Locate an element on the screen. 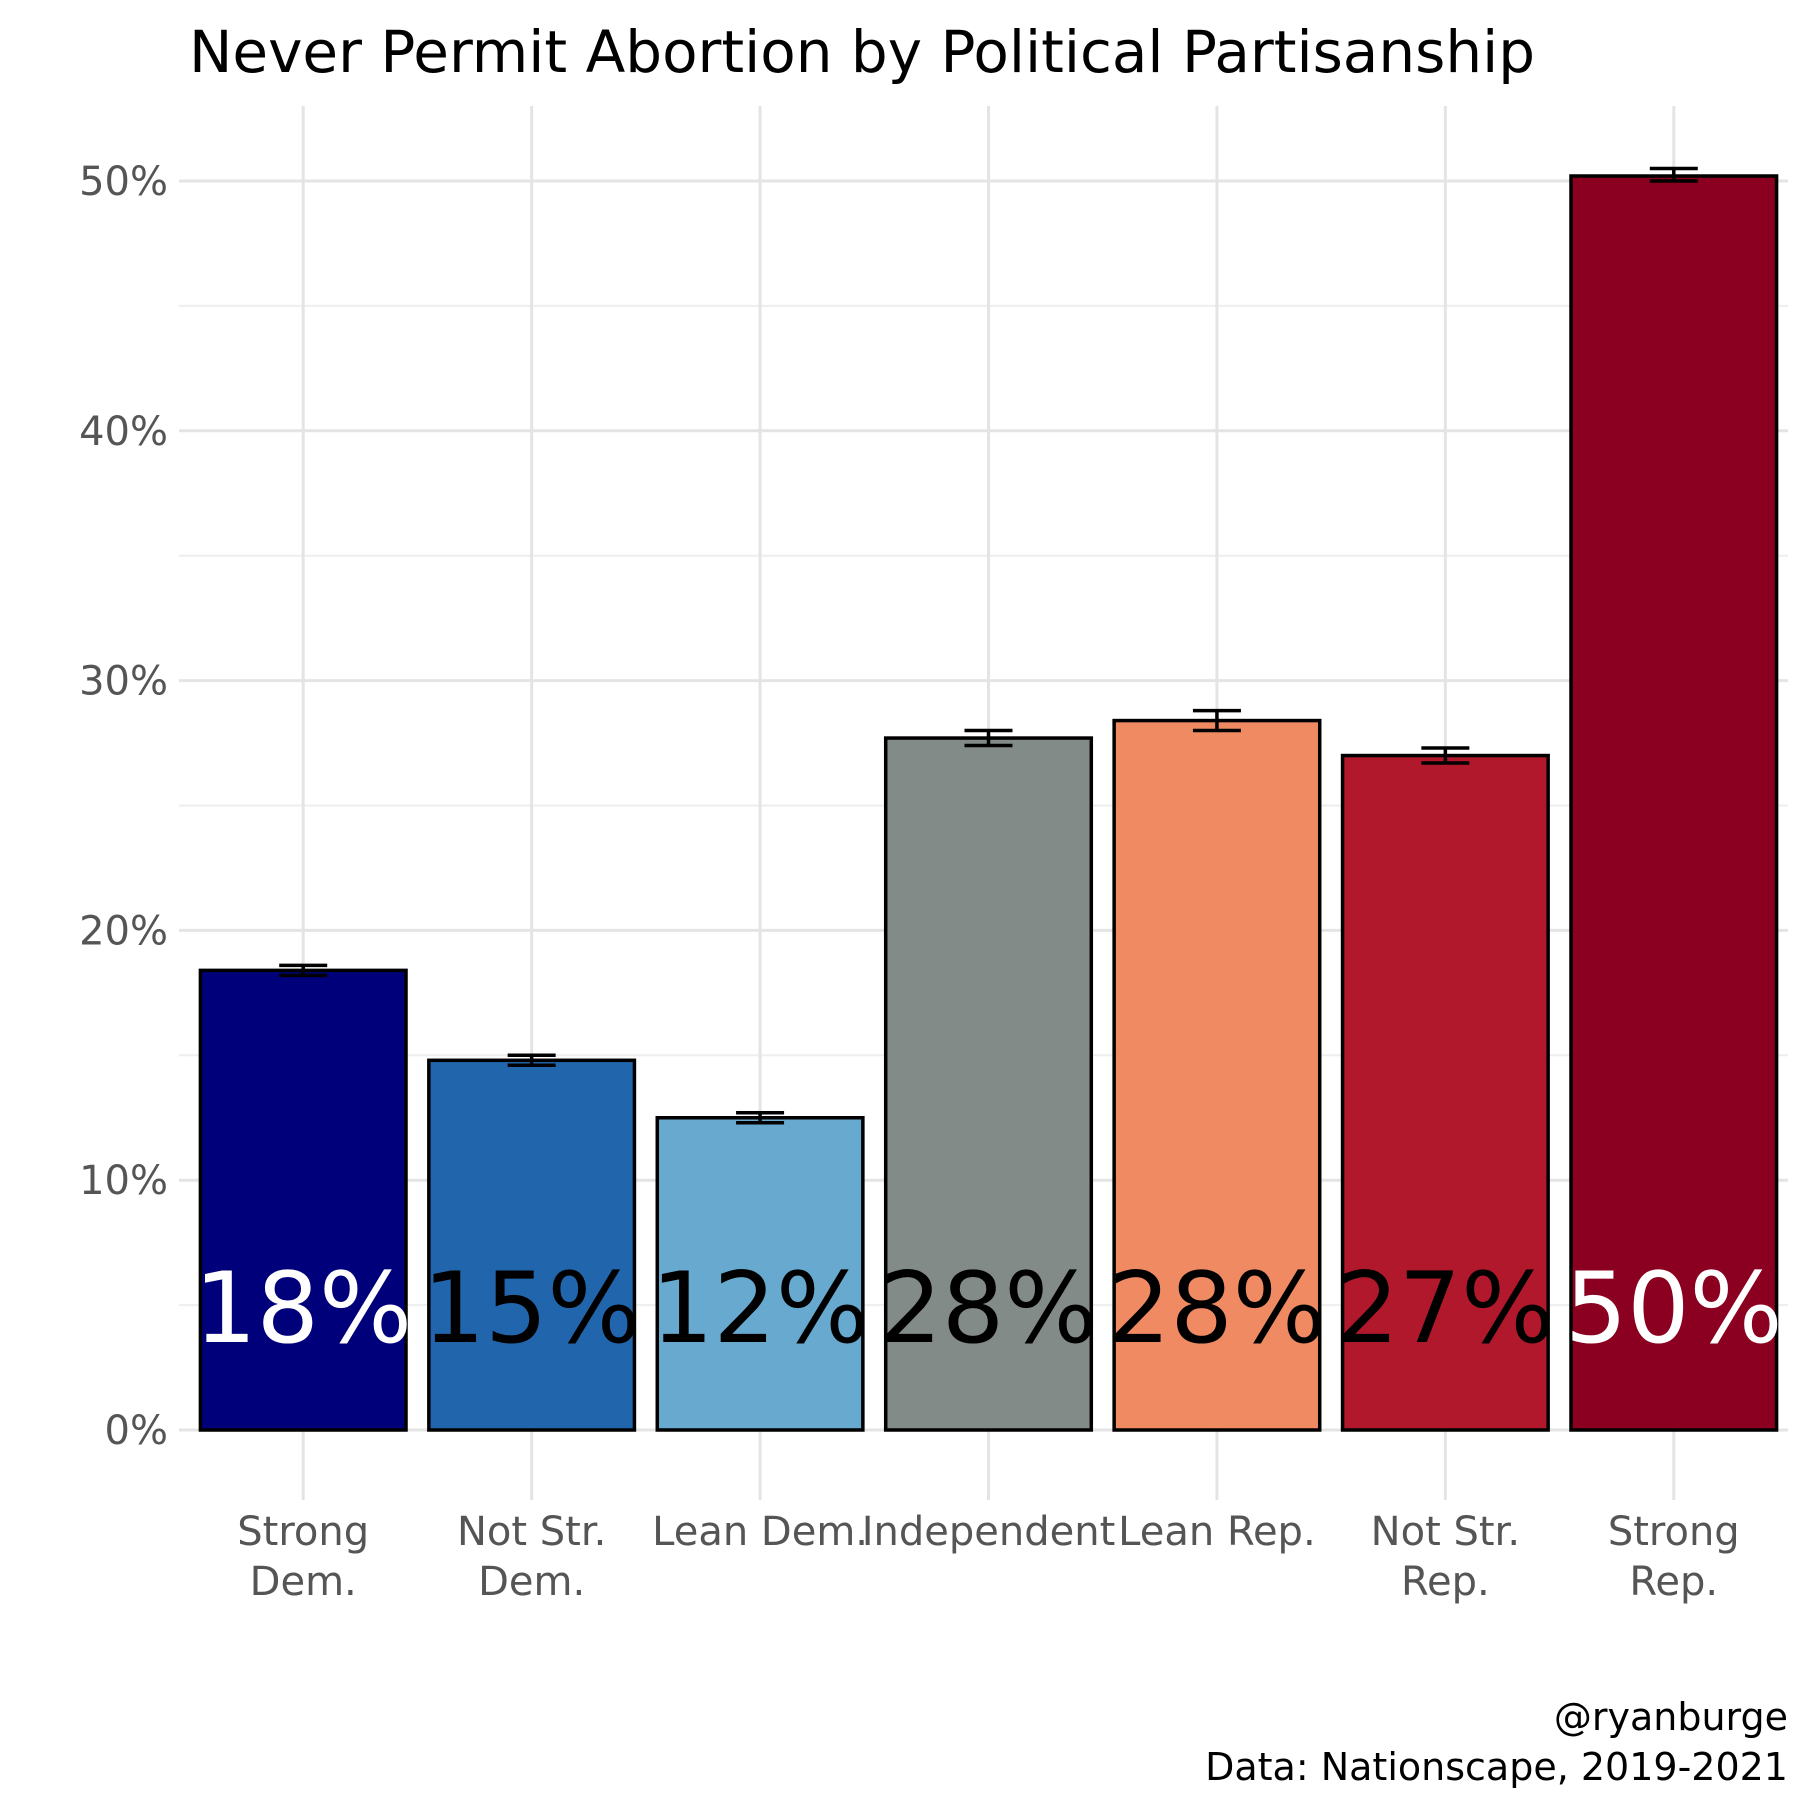 The image size is (1800, 1800). bar-value-label: 12% is located at coordinates (760, 1309).